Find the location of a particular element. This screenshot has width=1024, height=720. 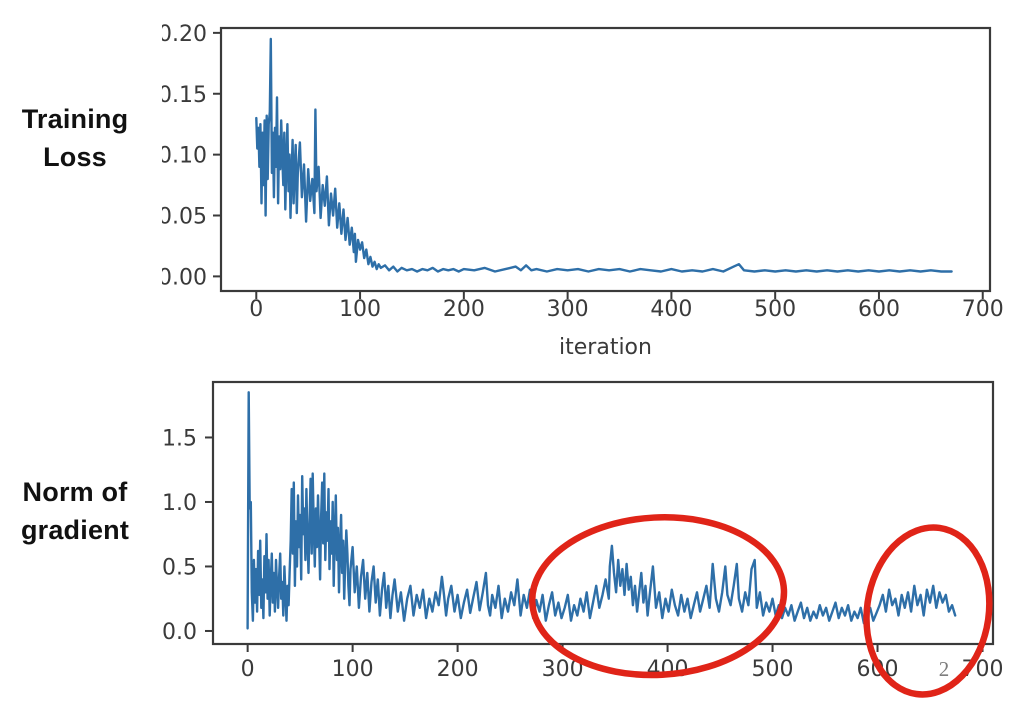

y-tick-label: 1.0 is located at coordinates (179, 503).